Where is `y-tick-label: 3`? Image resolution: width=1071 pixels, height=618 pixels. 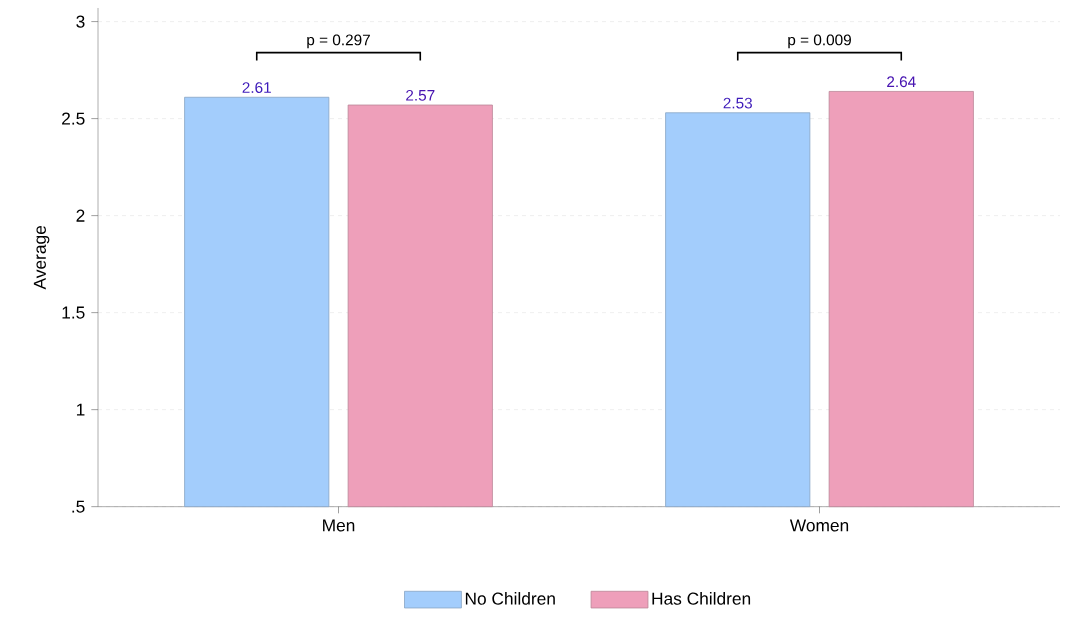 y-tick-label: 3 is located at coordinates (80, 21).